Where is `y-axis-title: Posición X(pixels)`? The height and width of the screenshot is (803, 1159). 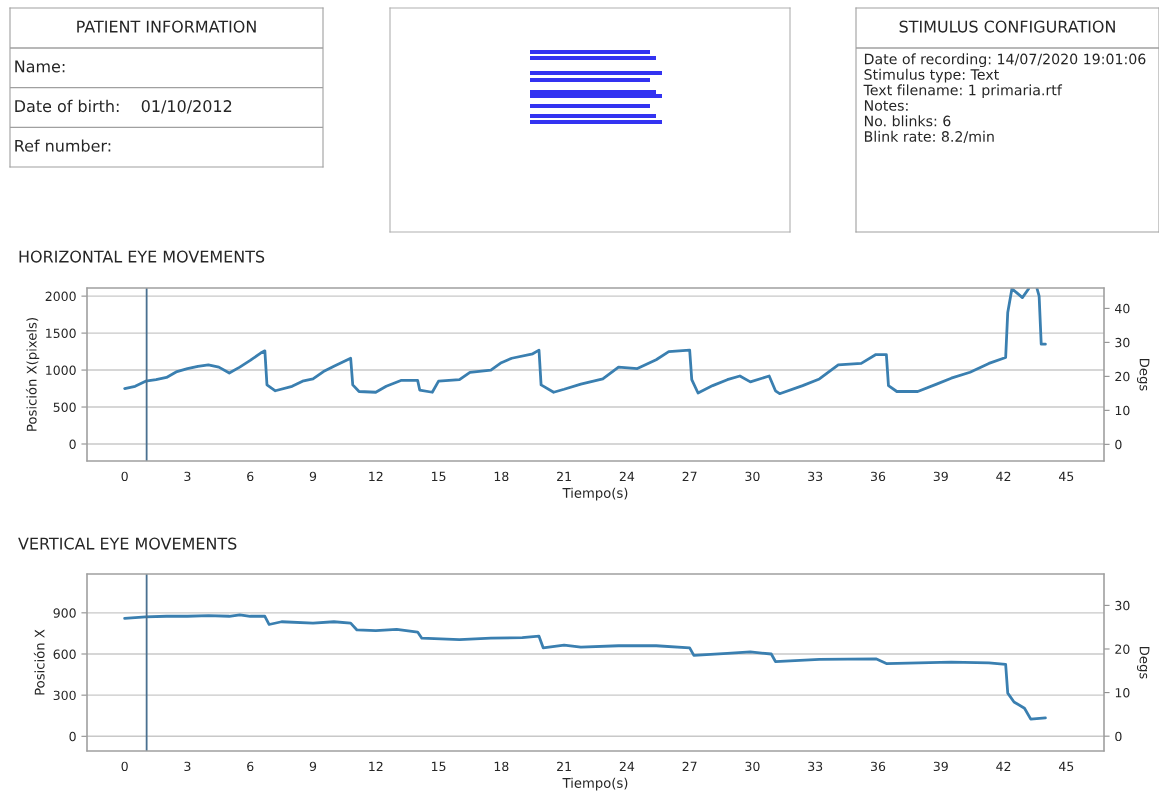 y-axis-title: Posición X(pixels) is located at coordinates (32, 374).